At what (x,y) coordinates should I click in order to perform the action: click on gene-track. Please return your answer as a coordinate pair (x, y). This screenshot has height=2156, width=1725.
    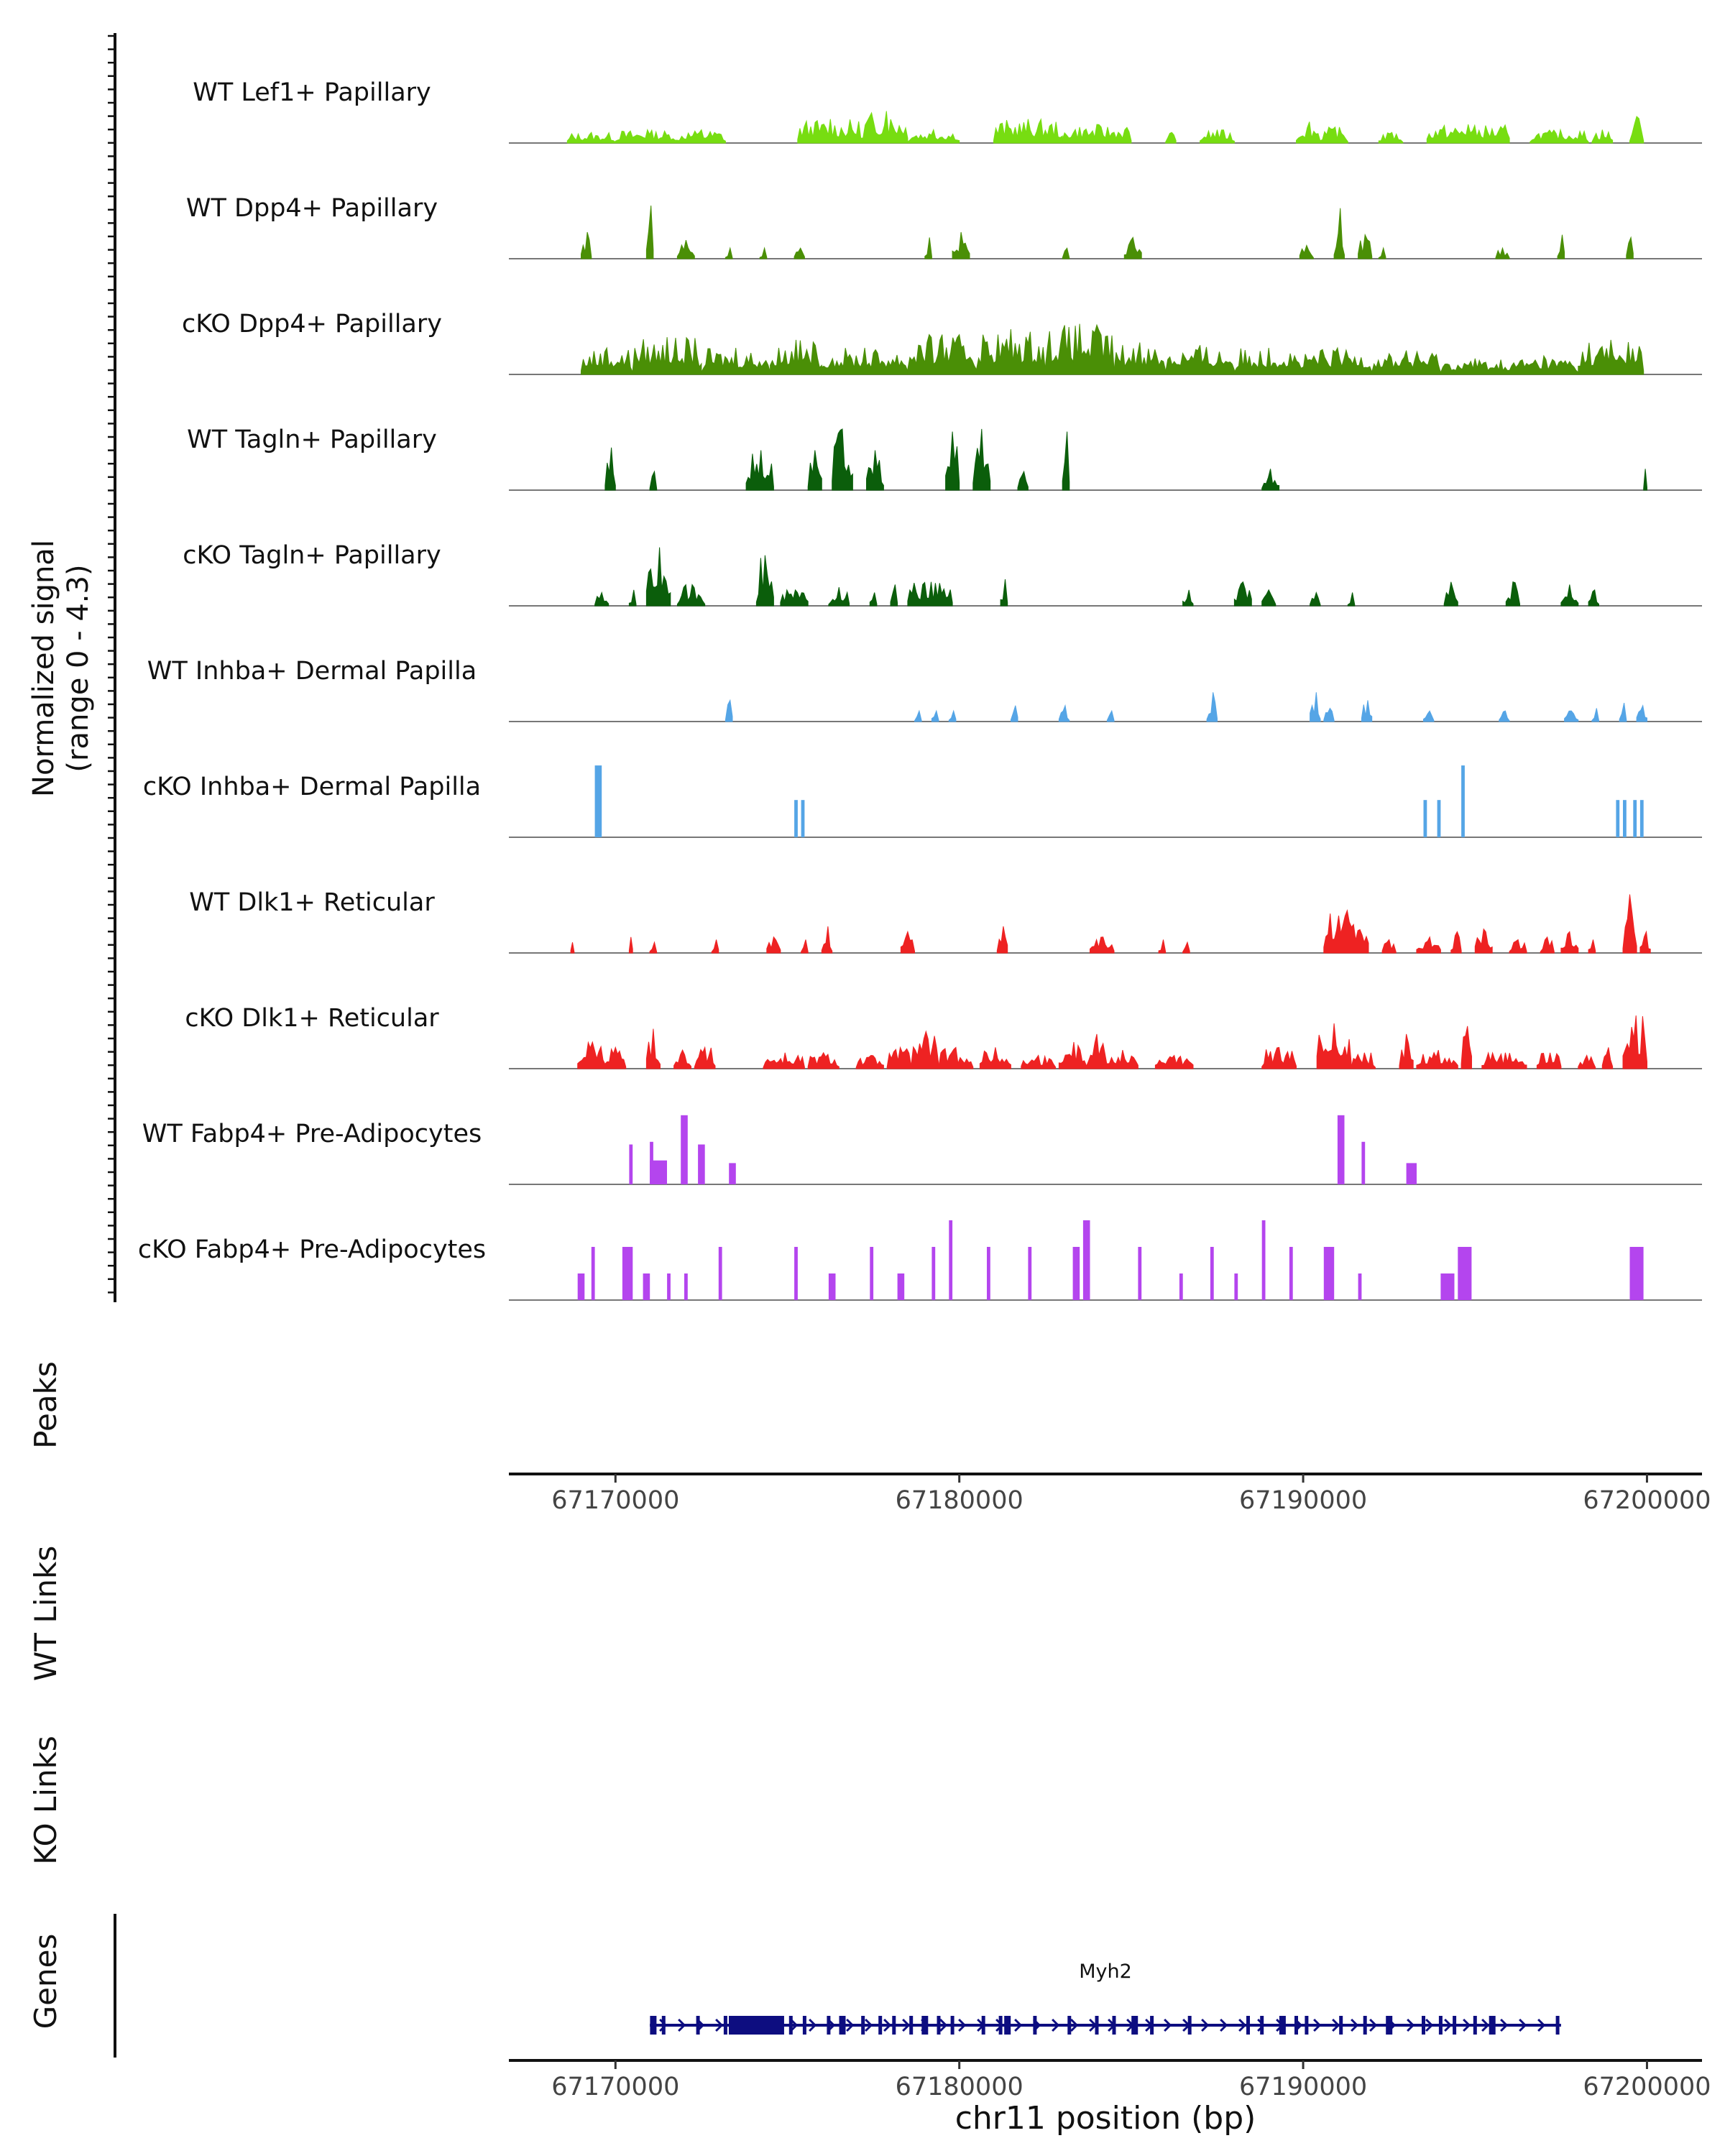
    Looking at the image, I should click on (1105, 2025).